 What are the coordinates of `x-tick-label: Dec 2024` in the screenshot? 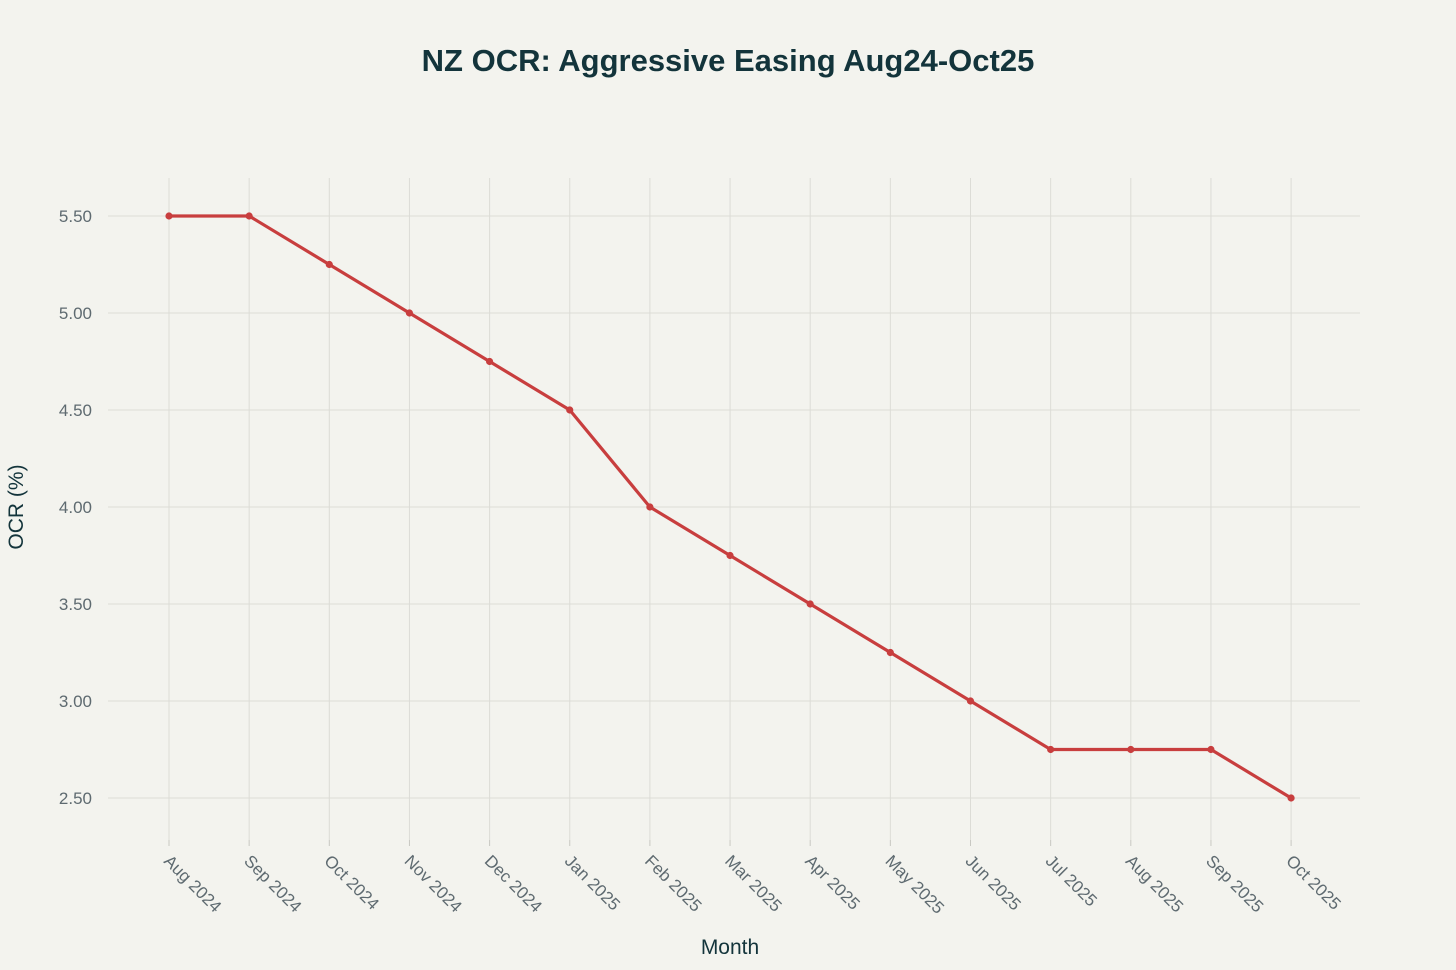 It's located at (513, 883).